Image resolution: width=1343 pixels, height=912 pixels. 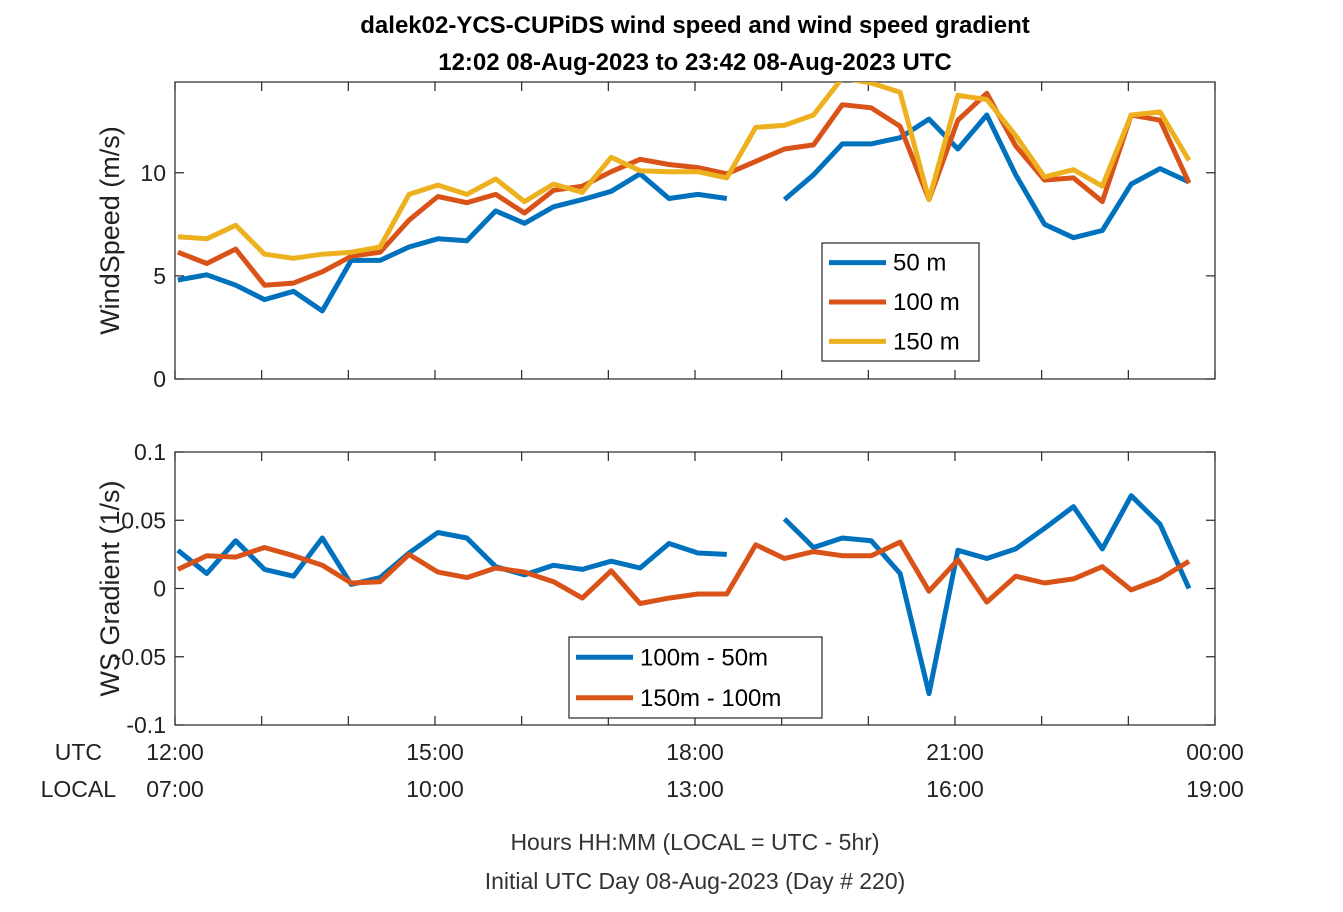 I want to click on x-tick-label-local: 19:00, so click(x=1215, y=789).